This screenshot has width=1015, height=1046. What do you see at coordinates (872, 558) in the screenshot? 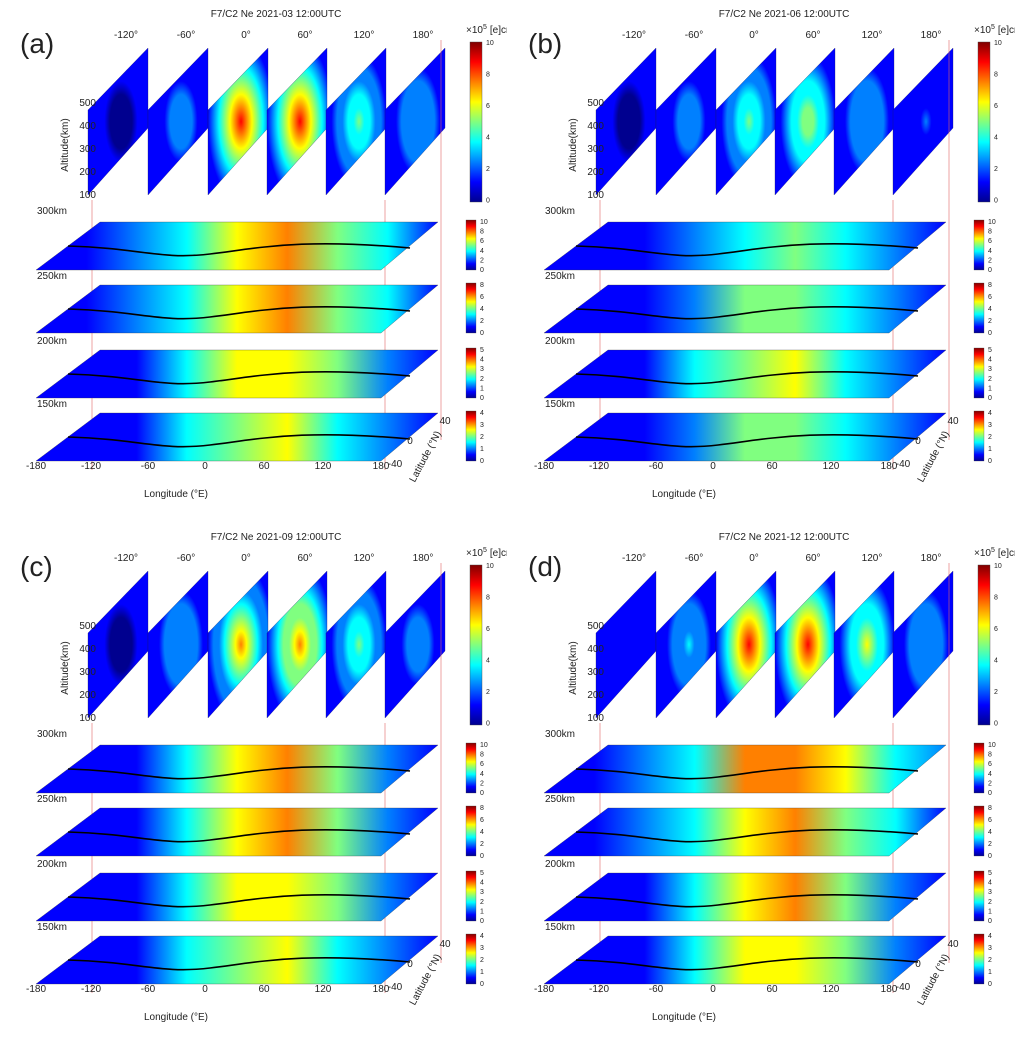
I see `slice-longitude-label: 120°` at bounding box center [872, 558].